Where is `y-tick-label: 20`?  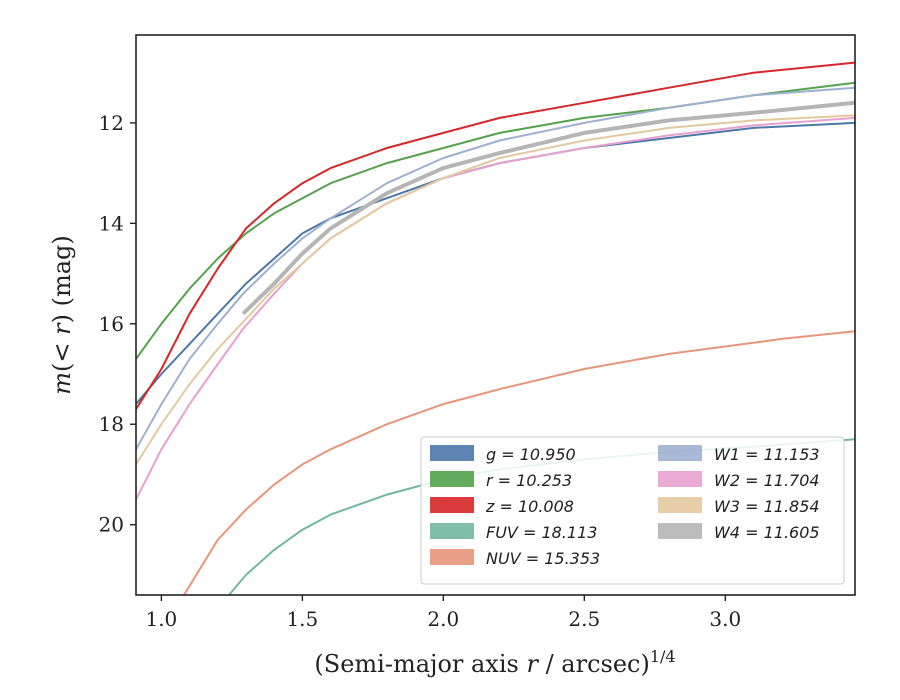 y-tick-label: 20 is located at coordinates (111, 525).